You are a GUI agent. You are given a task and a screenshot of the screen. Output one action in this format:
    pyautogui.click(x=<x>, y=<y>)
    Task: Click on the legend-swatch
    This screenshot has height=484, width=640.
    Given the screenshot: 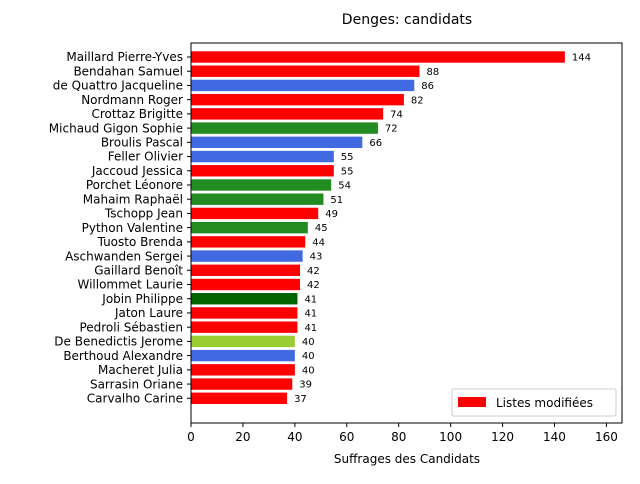 What is the action you would take?
    pyautogui.click(x=472, y=402)
    